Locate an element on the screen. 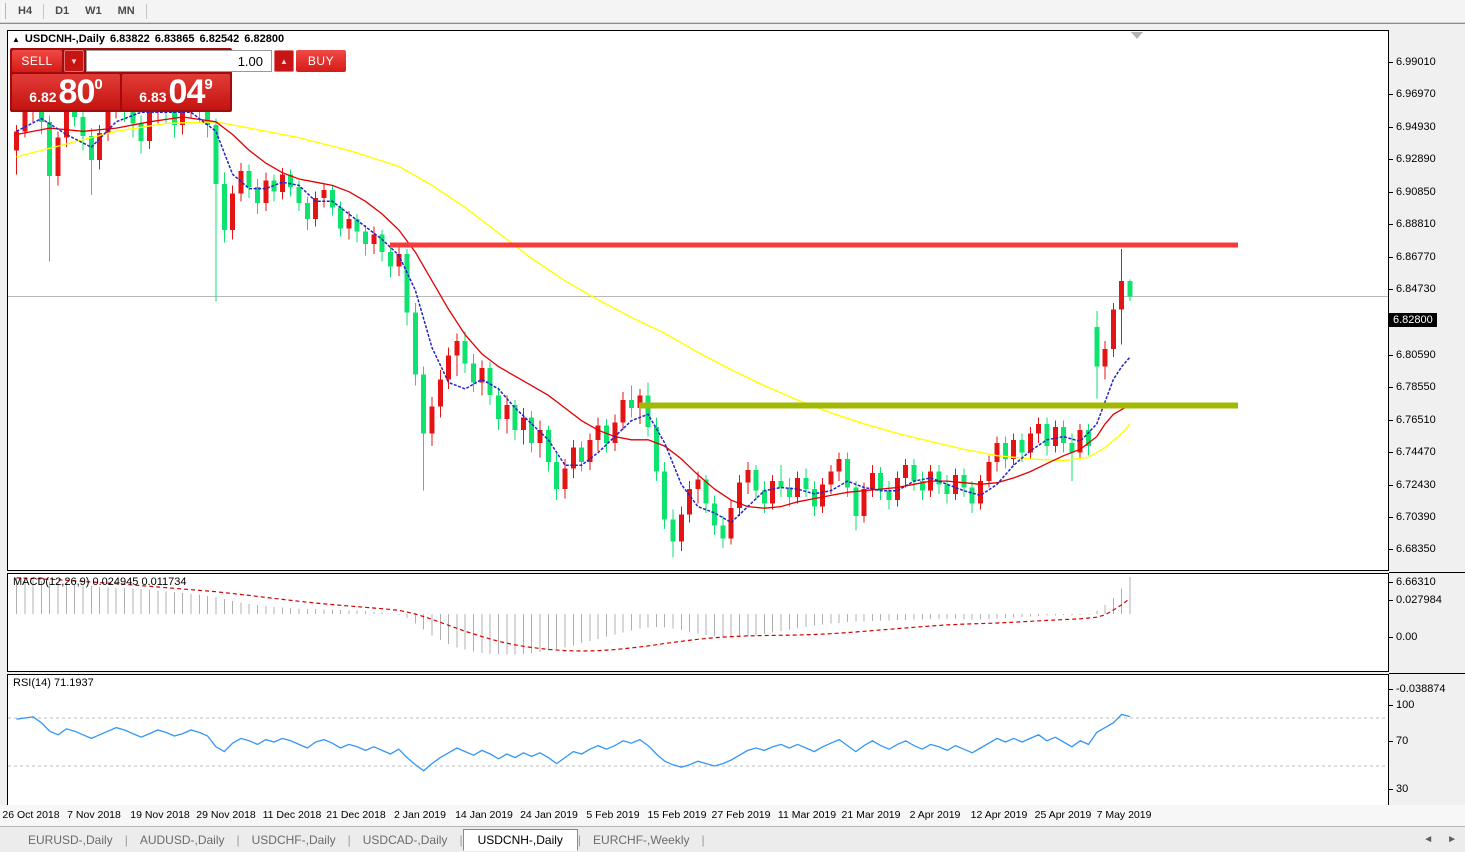  macd-axis-tick: 0.027984 is located at coordinates (1415, 600).